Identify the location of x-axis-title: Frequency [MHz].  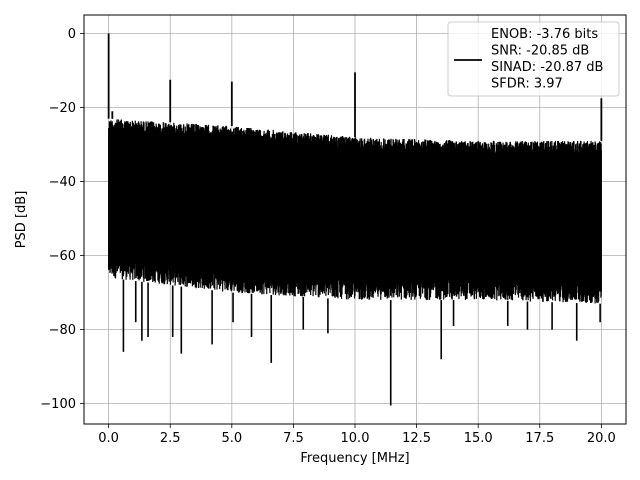
(354, 458).